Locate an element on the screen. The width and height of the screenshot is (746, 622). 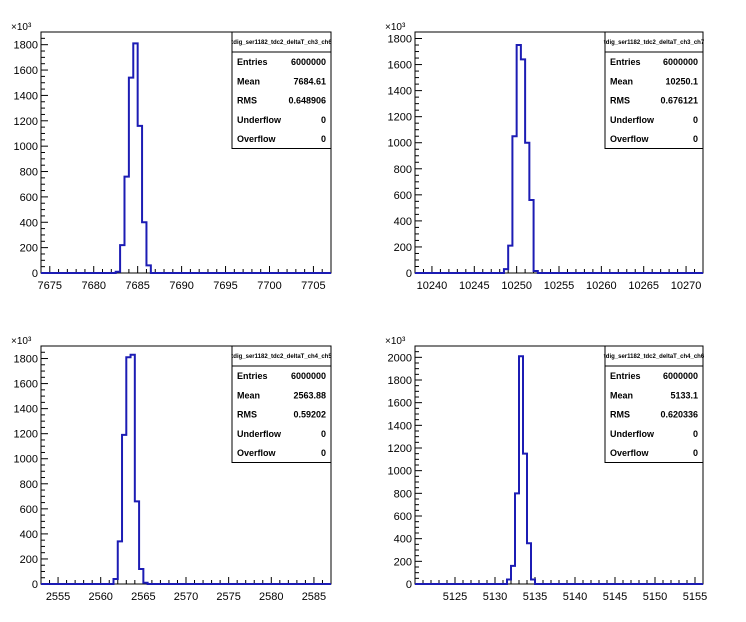
y-tick-label: 2000 is located at coordinates (400, 358).